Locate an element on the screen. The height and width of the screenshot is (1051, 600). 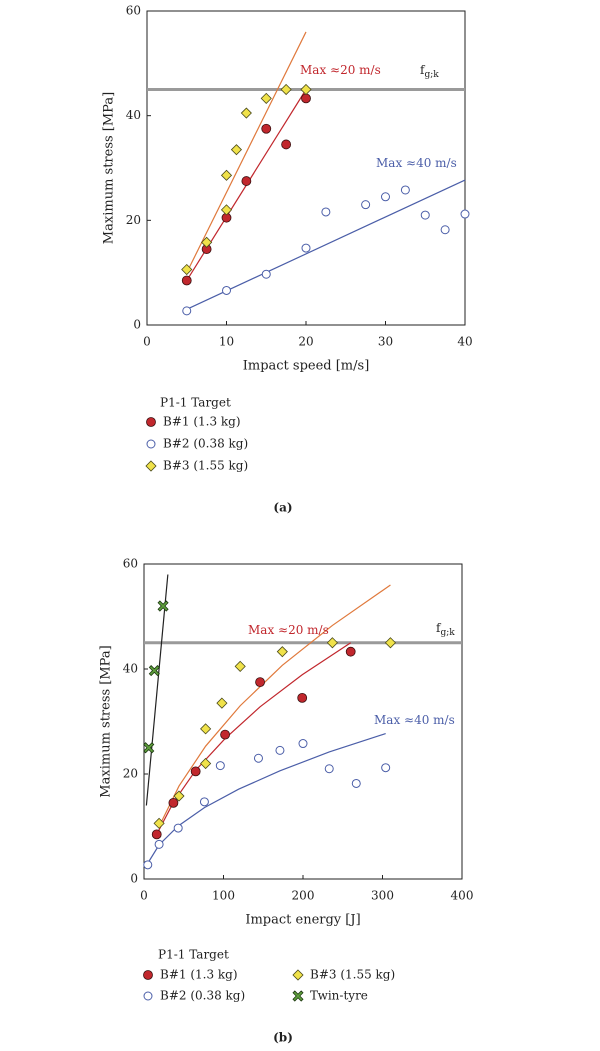
x-tick-label: 40 is located at coordinates (464, 342).